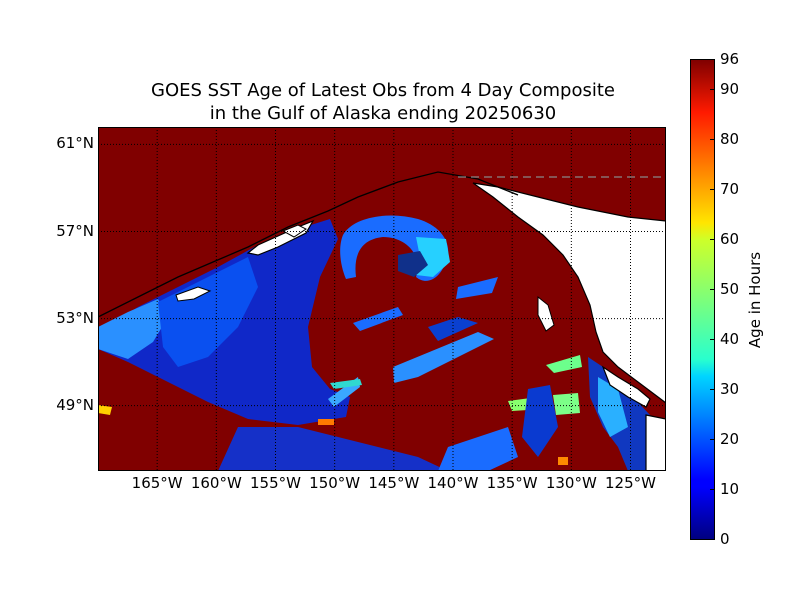 This screenshot has height=600, width=800. Describe the element at coordinates (453, 483) in the screenshot. I see `lon-tick-label: 140°W` at that location.